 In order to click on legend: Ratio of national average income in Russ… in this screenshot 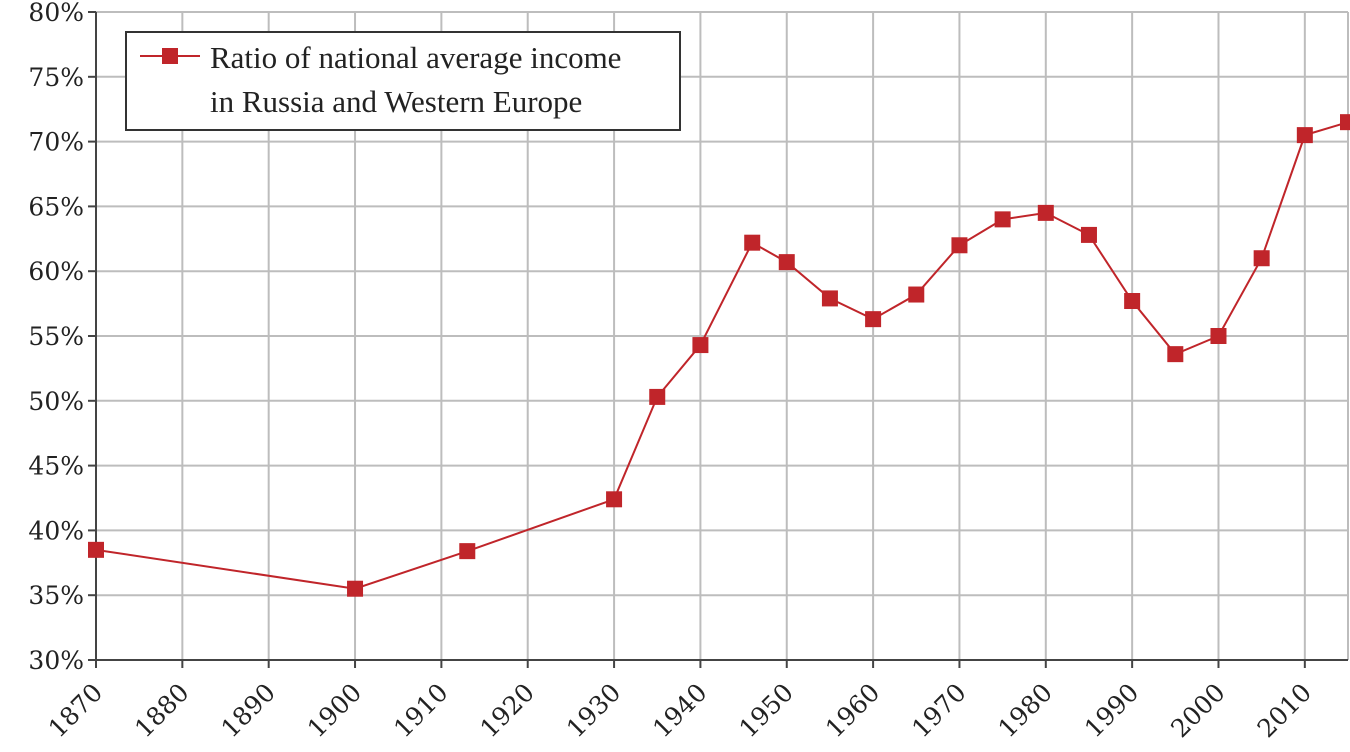, I will do `click(403, 81)`.